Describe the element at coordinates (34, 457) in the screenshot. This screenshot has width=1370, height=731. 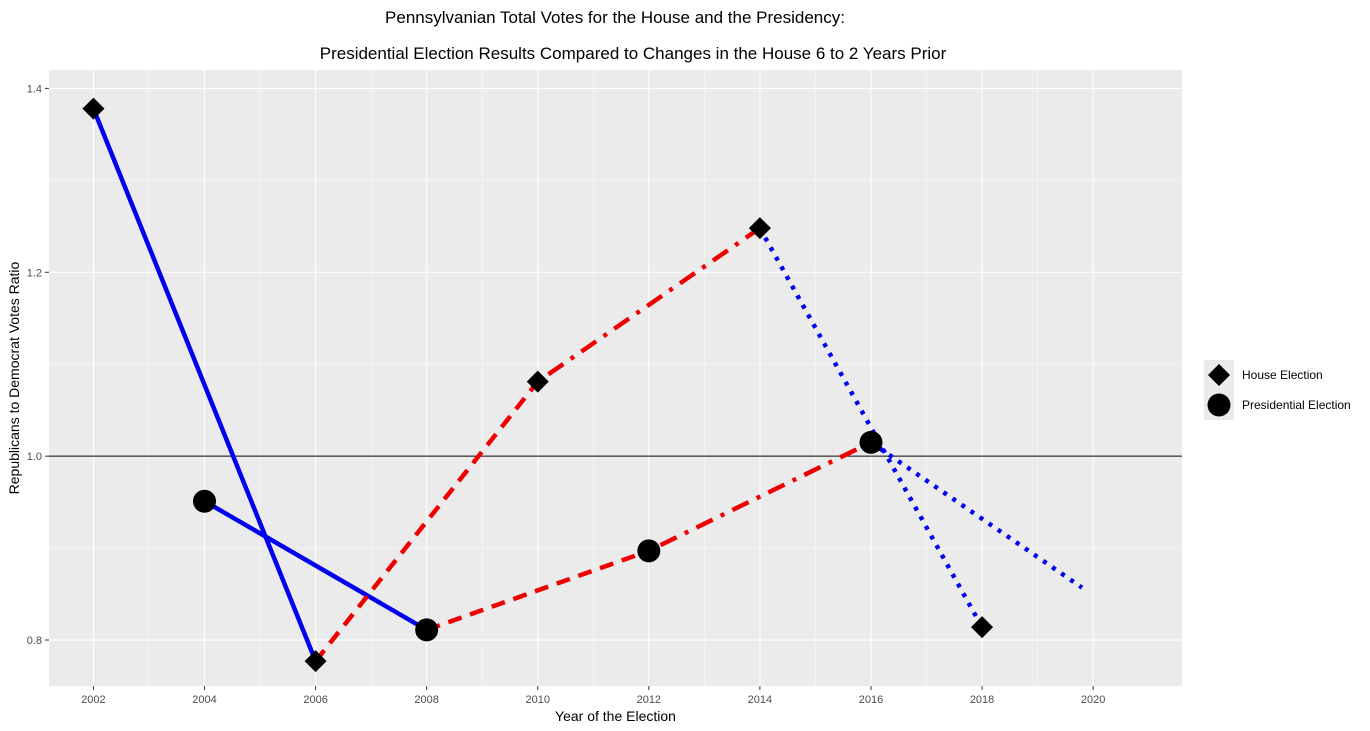
I see `y-tick-label: 1.0` at that location.